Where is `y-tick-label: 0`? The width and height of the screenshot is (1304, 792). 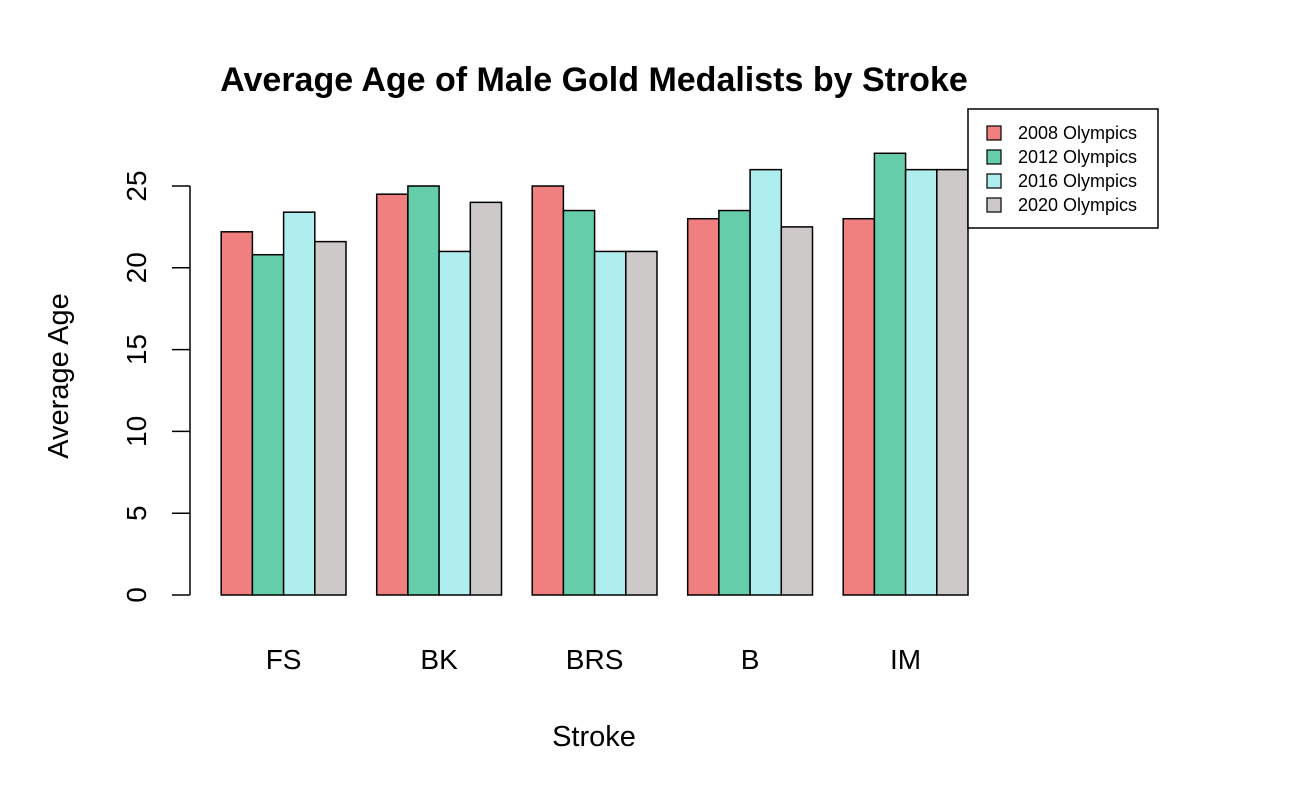 y-tick-label: 0 is located at coordinates (136, 595).